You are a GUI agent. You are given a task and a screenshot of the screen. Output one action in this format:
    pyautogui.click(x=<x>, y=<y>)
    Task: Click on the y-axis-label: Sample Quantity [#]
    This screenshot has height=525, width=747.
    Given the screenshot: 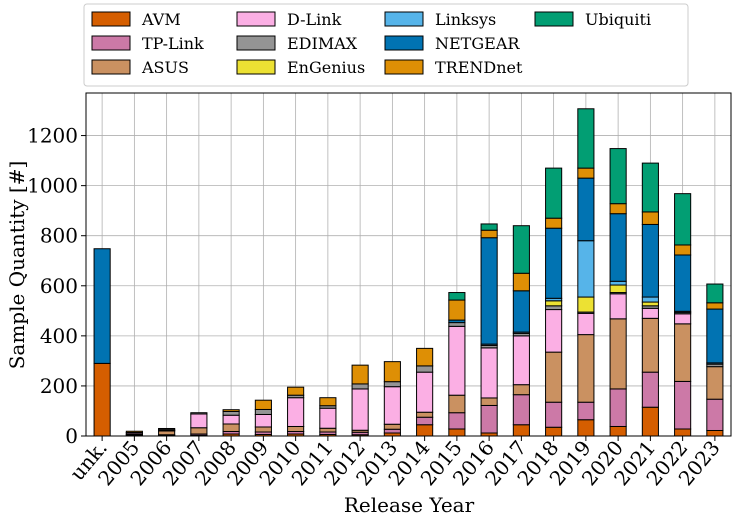 What is the action you would take?
    pyautogui.click(x=17, y=265)
    